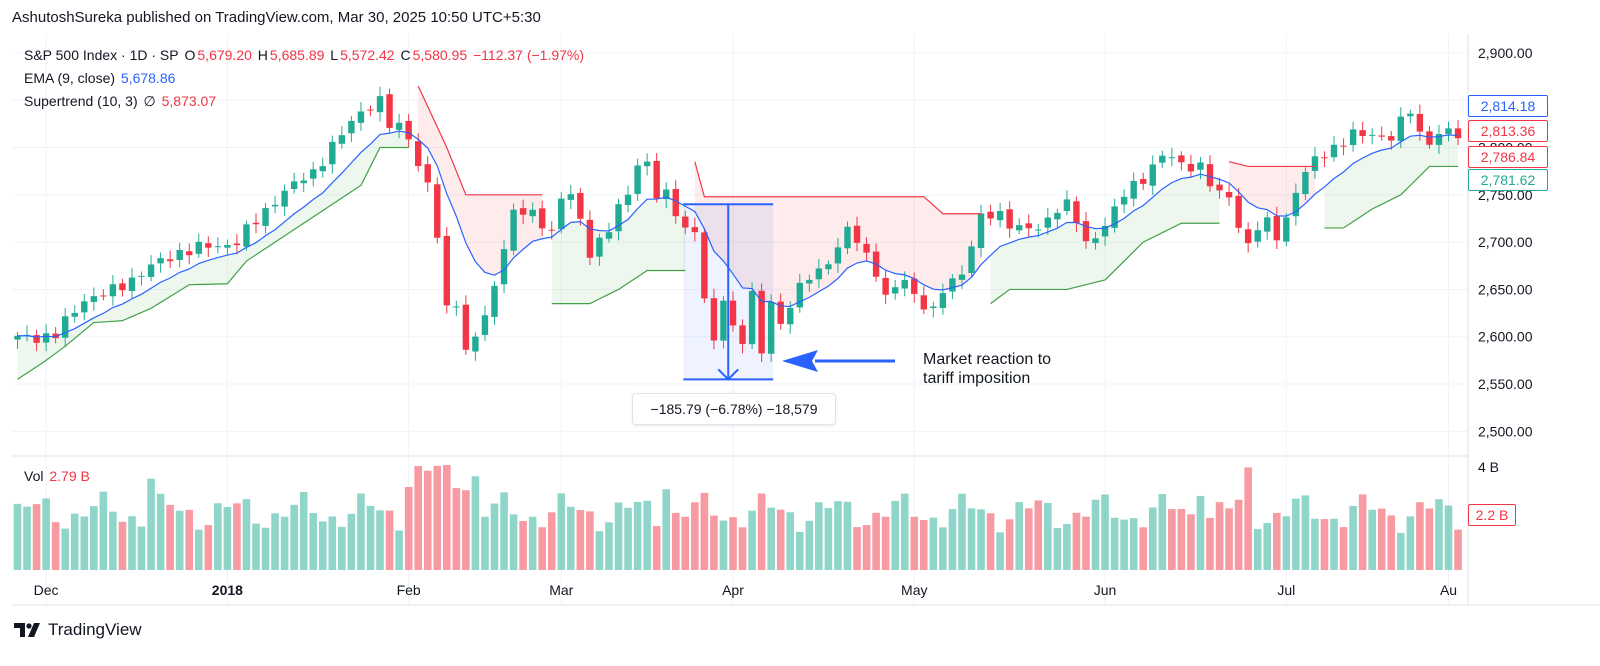 The image size is (1600, 666). I want to click on price-tick-label: 2,650.00, so click(1505, 289).